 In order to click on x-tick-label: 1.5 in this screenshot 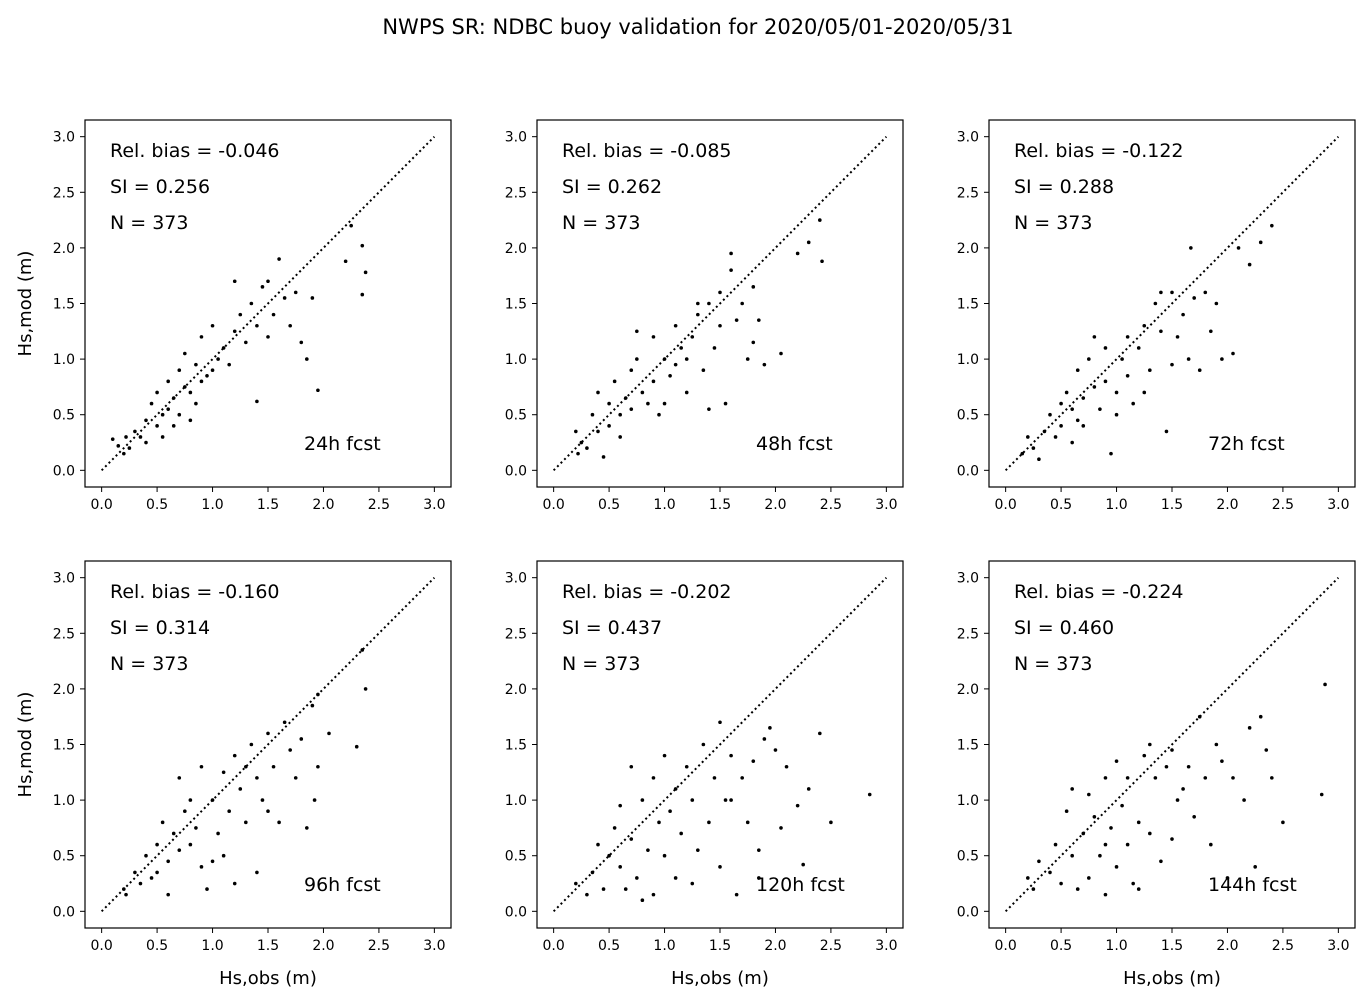, I will do `click(720, 946)`.